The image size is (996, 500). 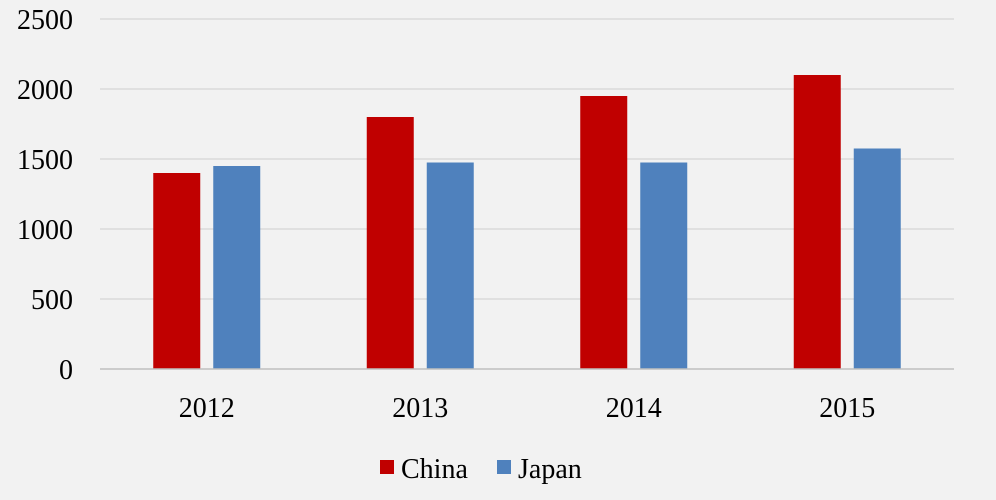 What do you see at coordinates (390, 243) in the screenshot?
I see `bar-china-2013` at bounding box center [390, 243].